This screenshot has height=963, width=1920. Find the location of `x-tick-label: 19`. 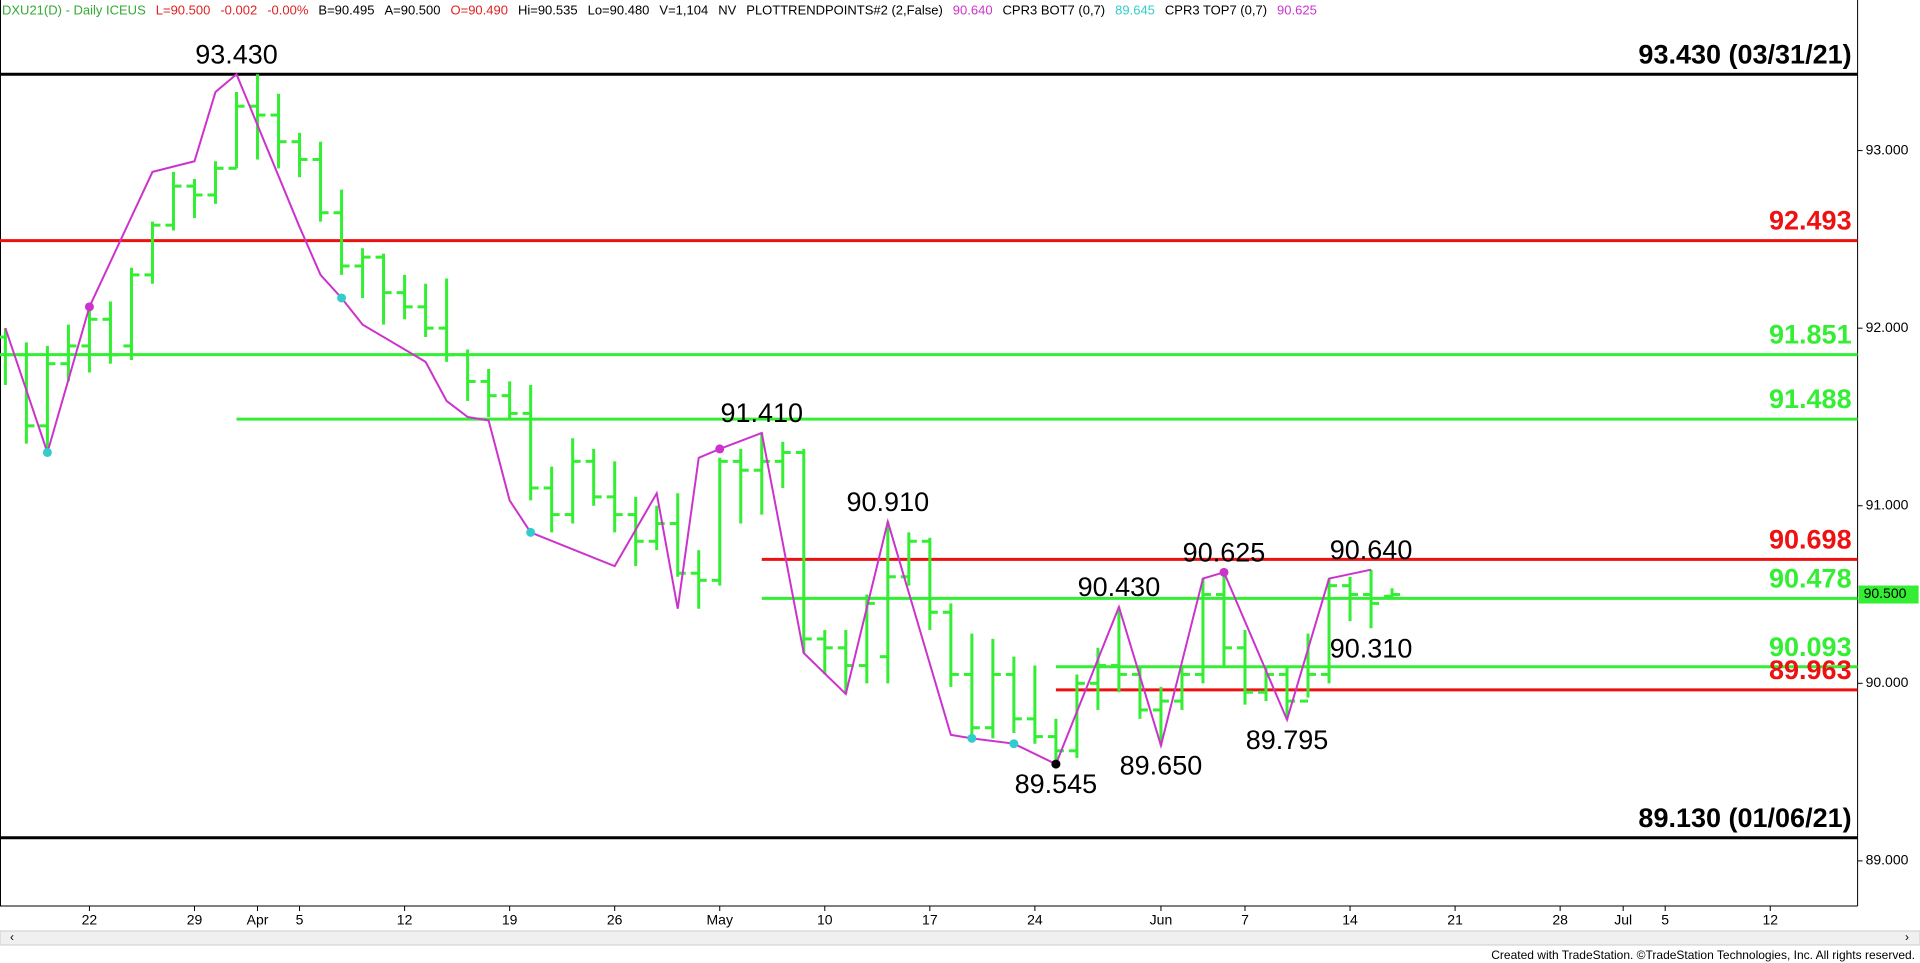

x-tick-label: 19 is located at coordinates (510, 920).